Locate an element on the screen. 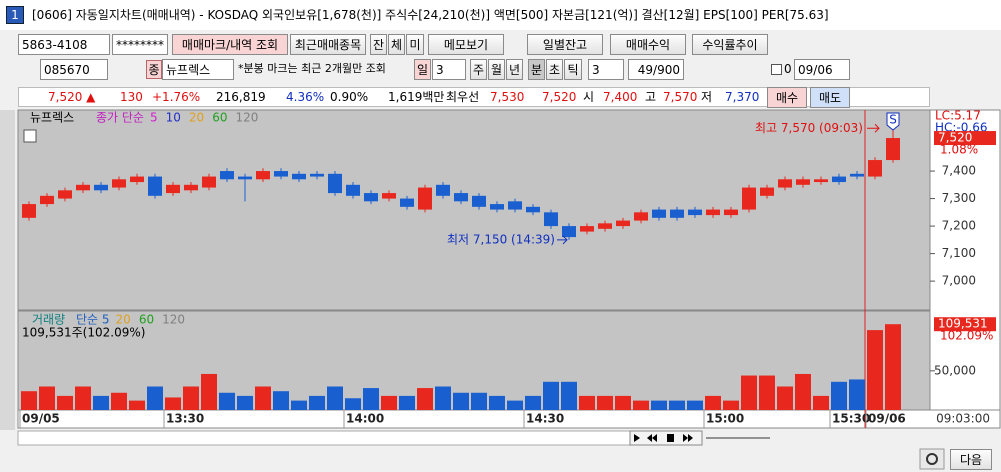 The width and height of the screenshot is (1001, 472). date-input: 09/06 is located at coordinates (822, 69).